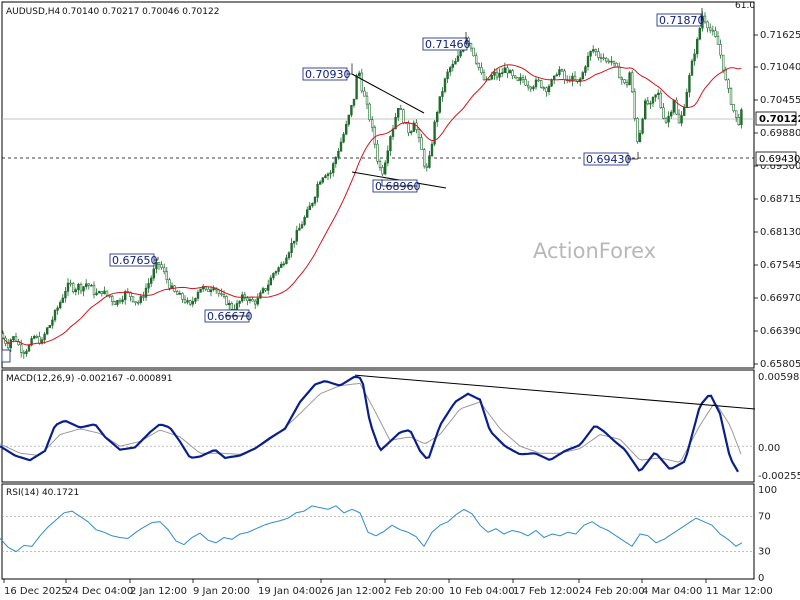 The image size is (800, 600). I want to click on svg-text: 0.66670, so click(230, 316).